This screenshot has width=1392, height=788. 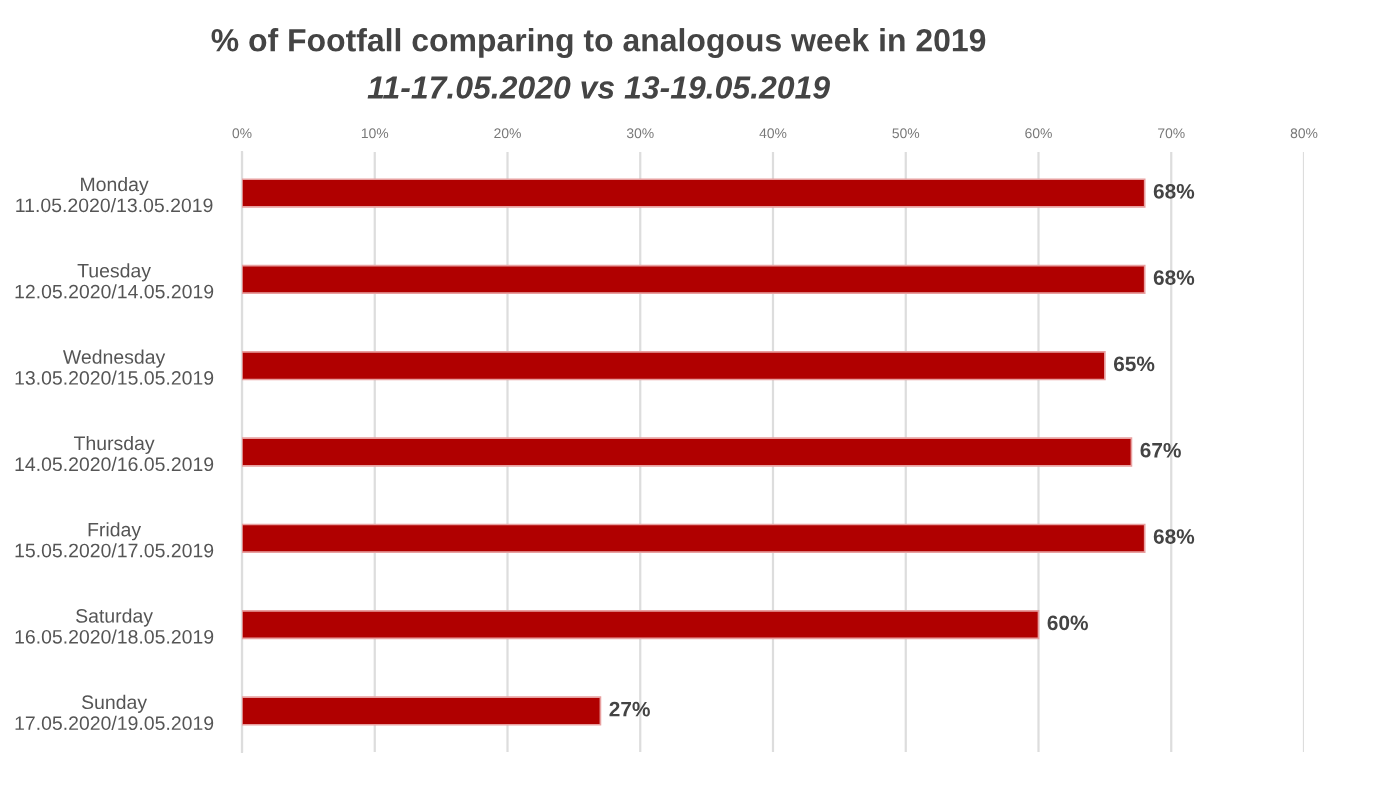 What do you see at coordinates (114, 367) in the screenshot?
I see `y-tick-label: Wednesday 13.05.2020/15.05.2019` at bounding box center [114, 367].